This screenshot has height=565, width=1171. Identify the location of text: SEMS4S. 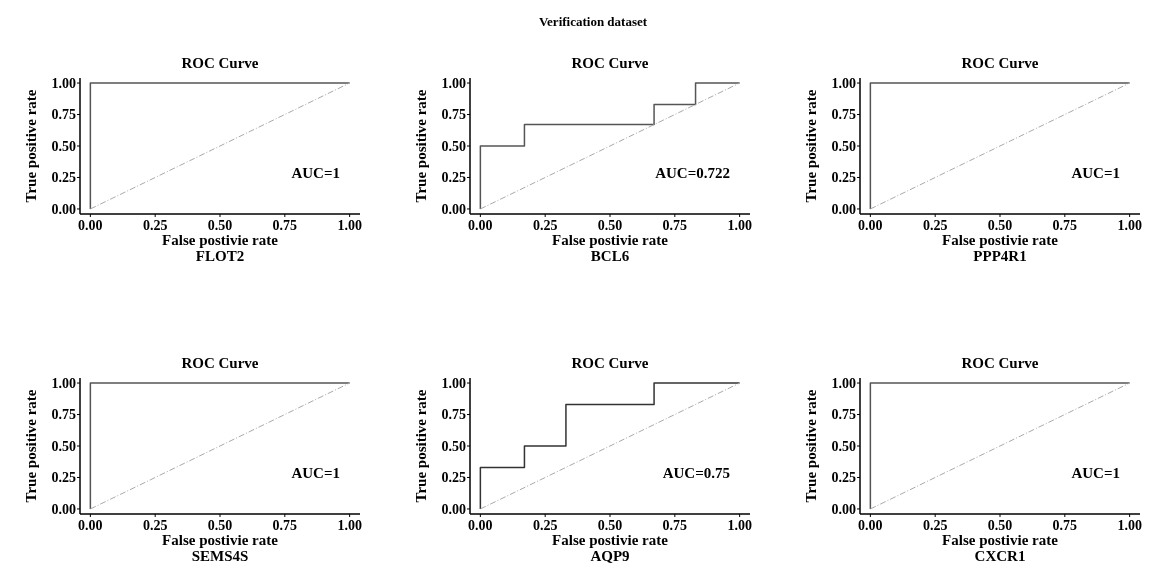
(220, 556).